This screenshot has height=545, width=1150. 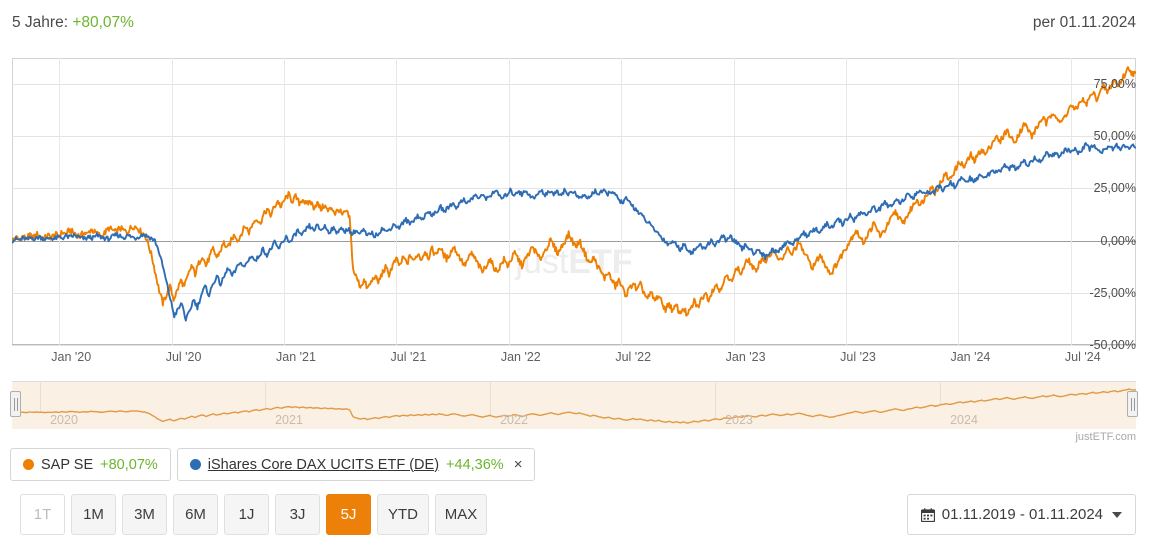 I want to click on period-change: +80,07%, so click(x=103, y=22).